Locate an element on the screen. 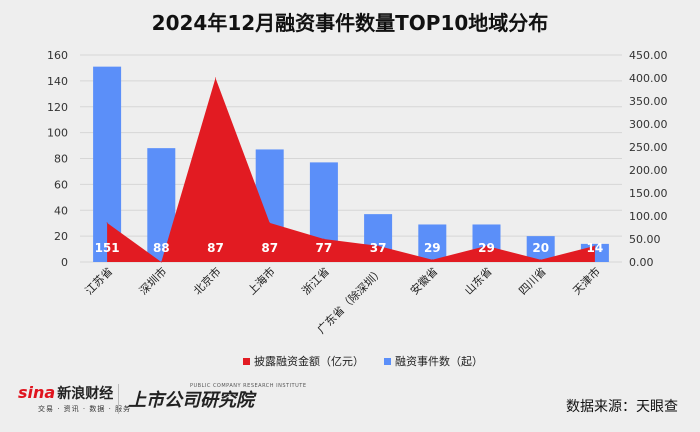 This screenshot has width=700, height=432. legend-swatch-amount is located at coordinates (246, 361).